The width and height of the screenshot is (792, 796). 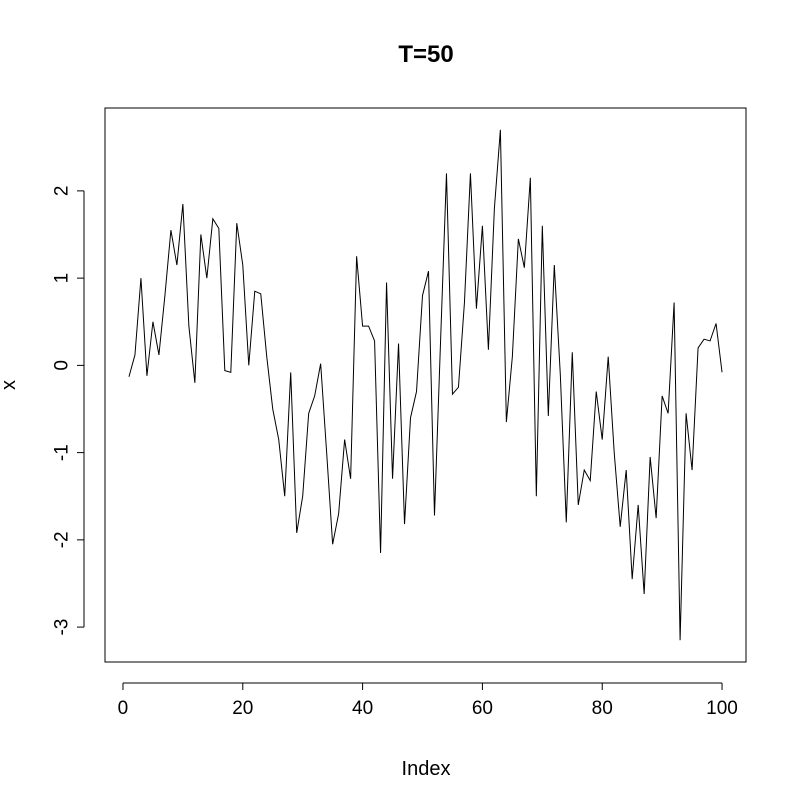 I want to click on y-tick-label: 2, so click(x=62, y=191).